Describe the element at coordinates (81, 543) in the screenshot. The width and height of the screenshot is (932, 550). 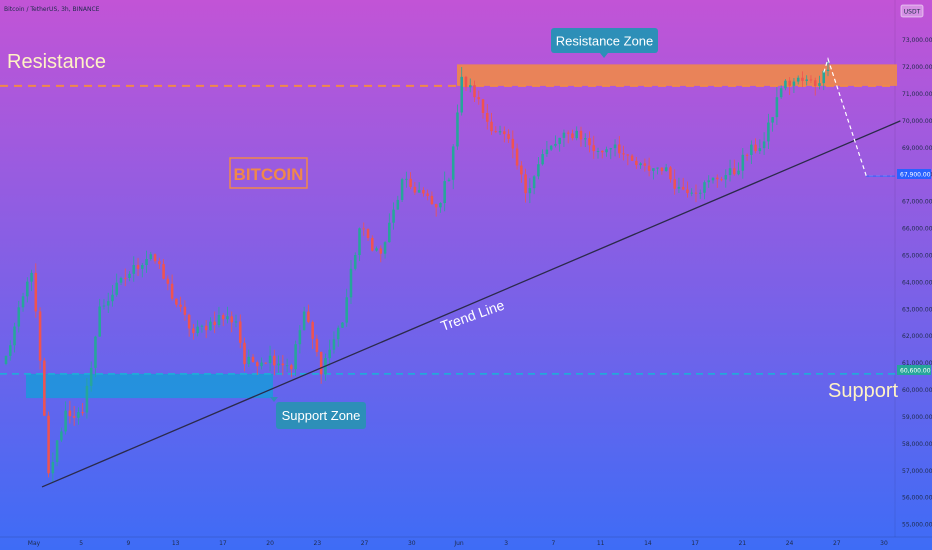
I see `time-tick-label: 5` at that location.